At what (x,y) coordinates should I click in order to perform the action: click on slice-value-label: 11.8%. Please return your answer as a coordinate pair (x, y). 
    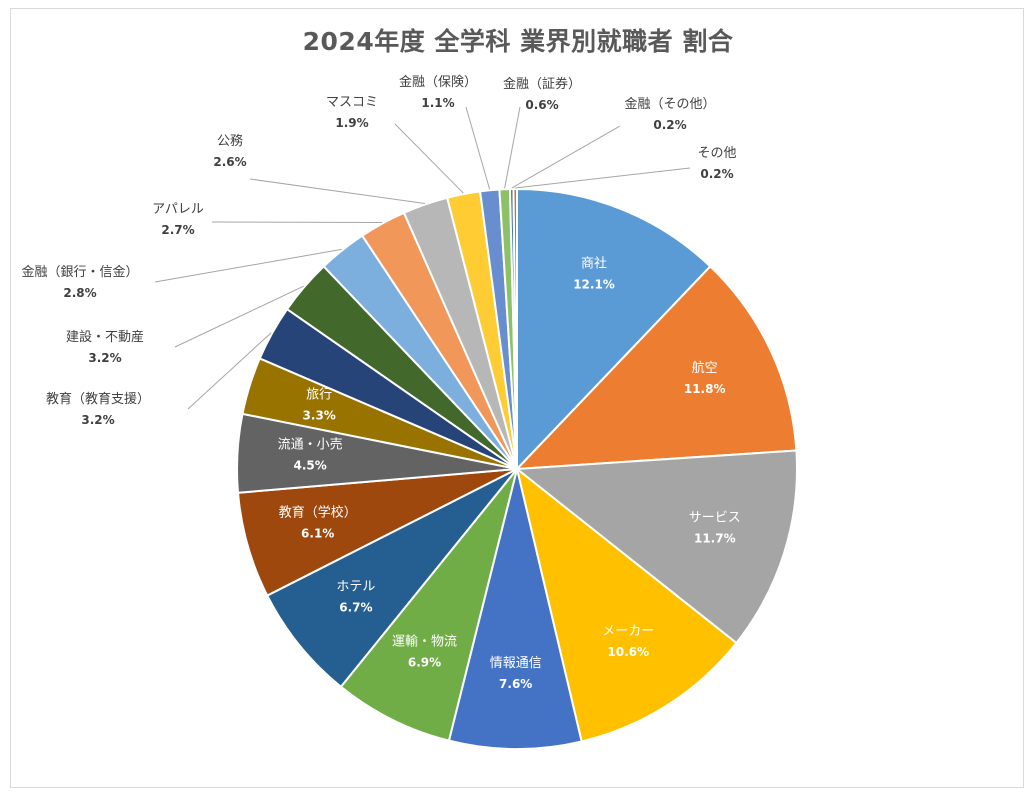
    Looking at the image, I should click on (705, 389).